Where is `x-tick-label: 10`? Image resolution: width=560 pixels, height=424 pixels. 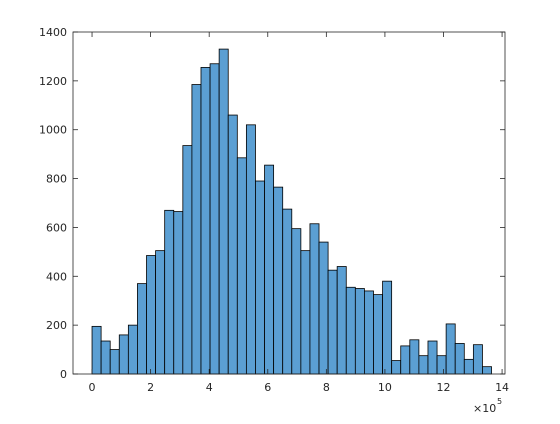 x-tick-label: 10 is located at coordinates (385, 387).